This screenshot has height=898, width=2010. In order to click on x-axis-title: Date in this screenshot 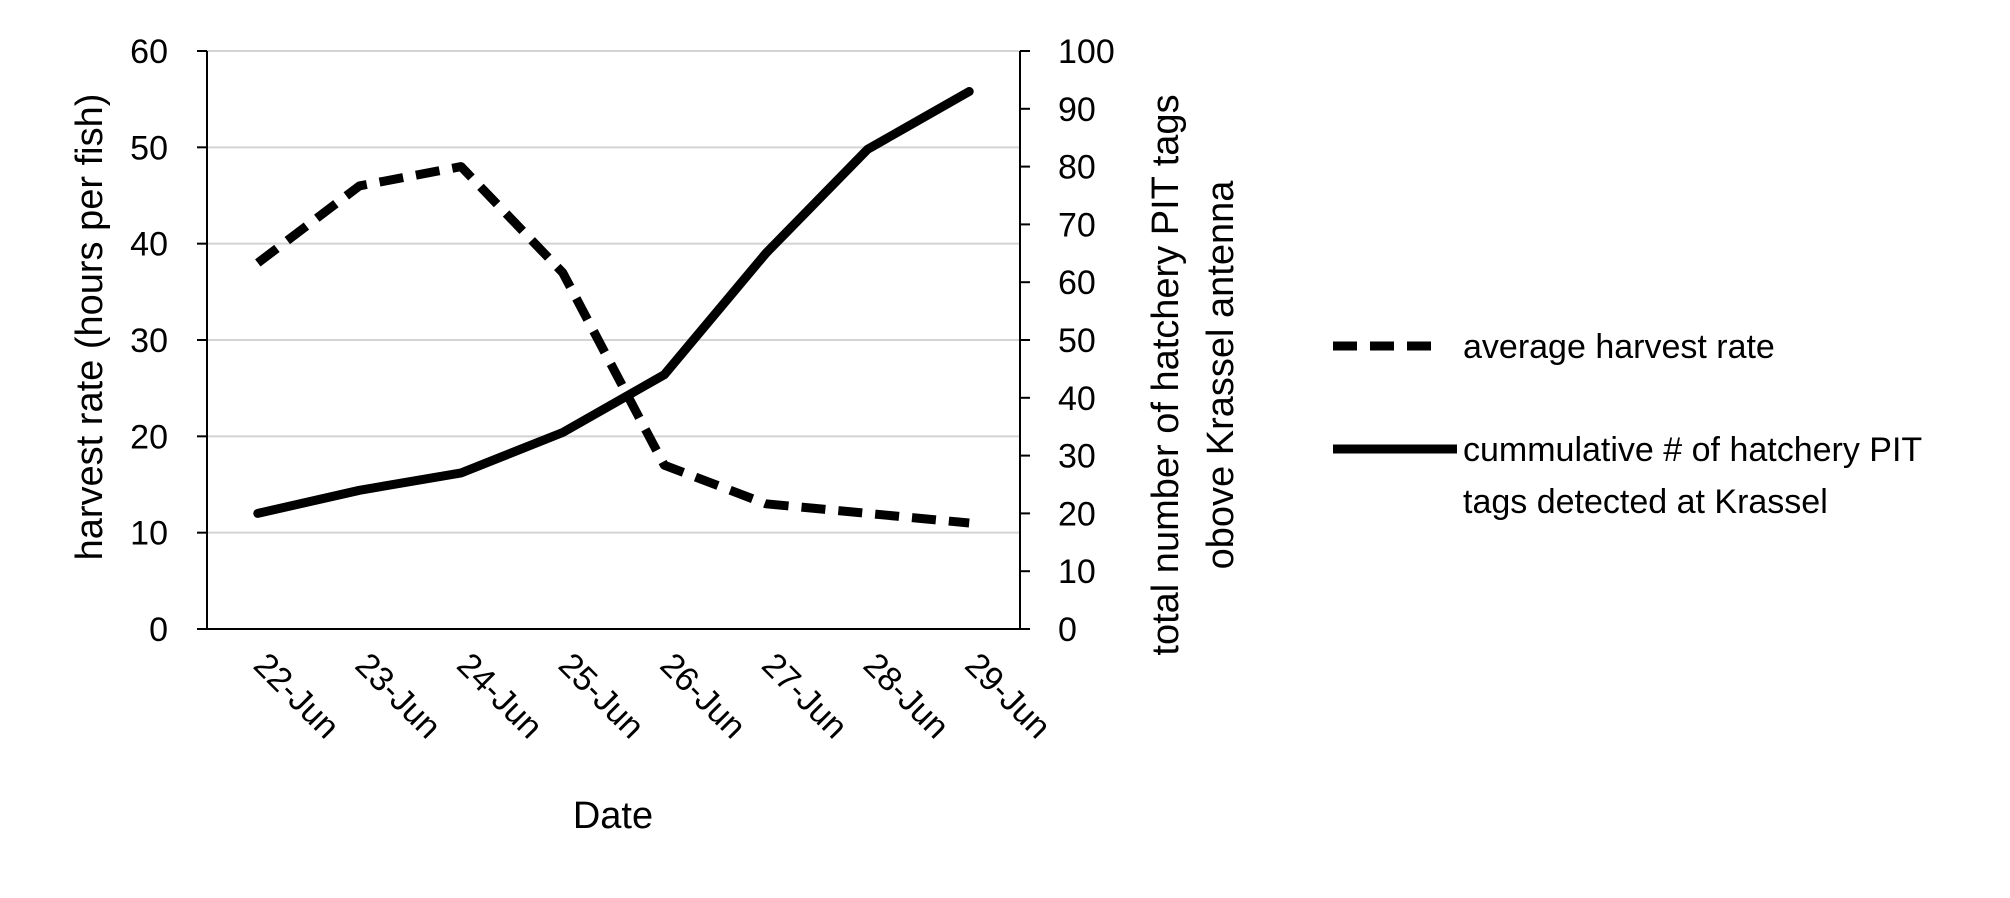, I will do `click(613, 816)`.